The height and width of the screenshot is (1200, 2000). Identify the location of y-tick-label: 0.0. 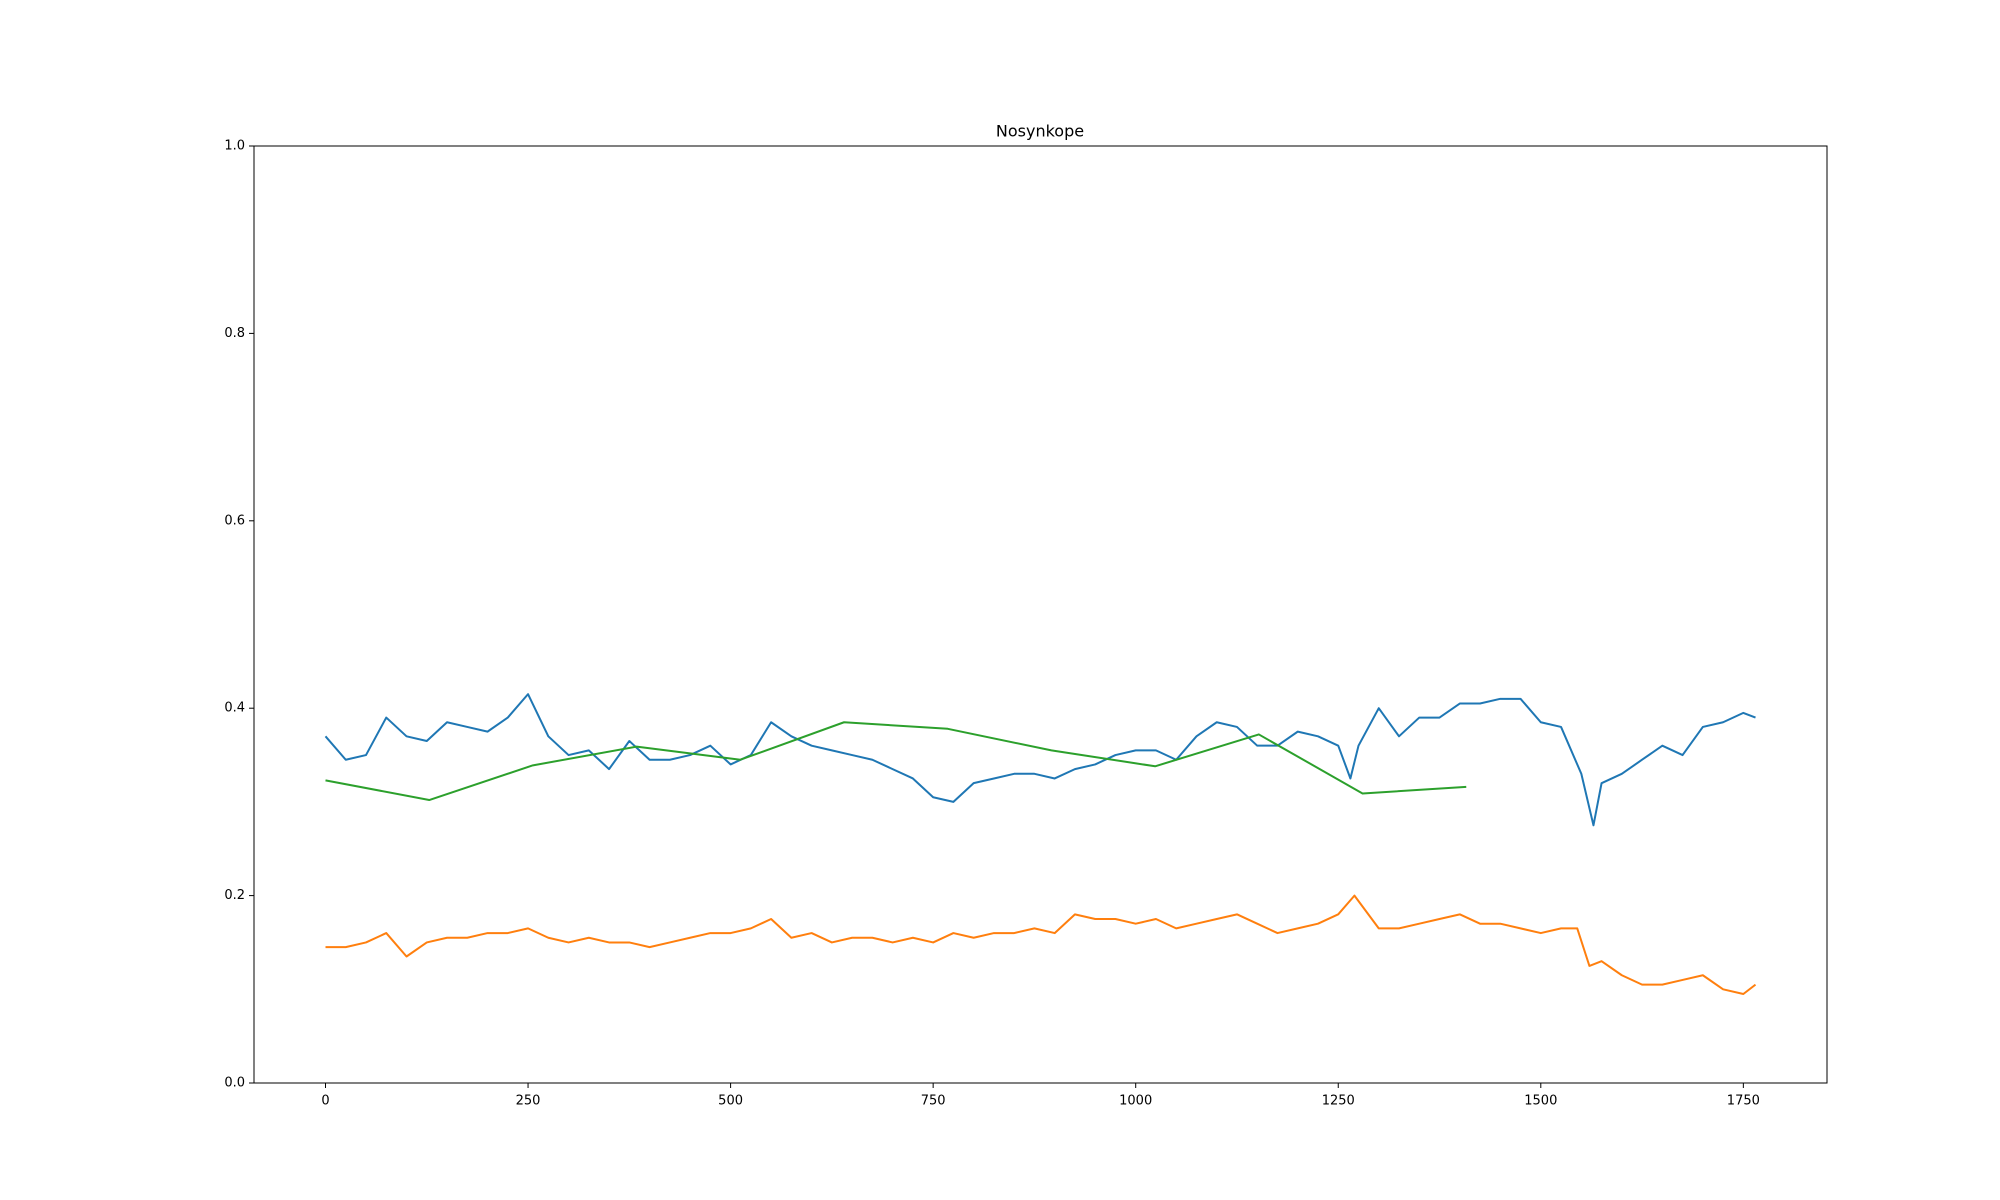
(234, 1083).